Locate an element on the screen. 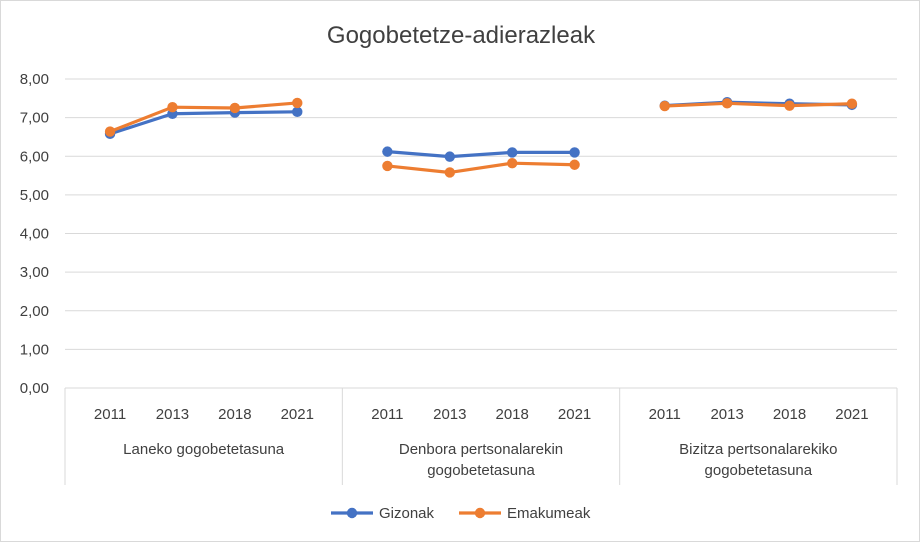  y-tick-label: 5,00 is located at coordinates (34, 195).